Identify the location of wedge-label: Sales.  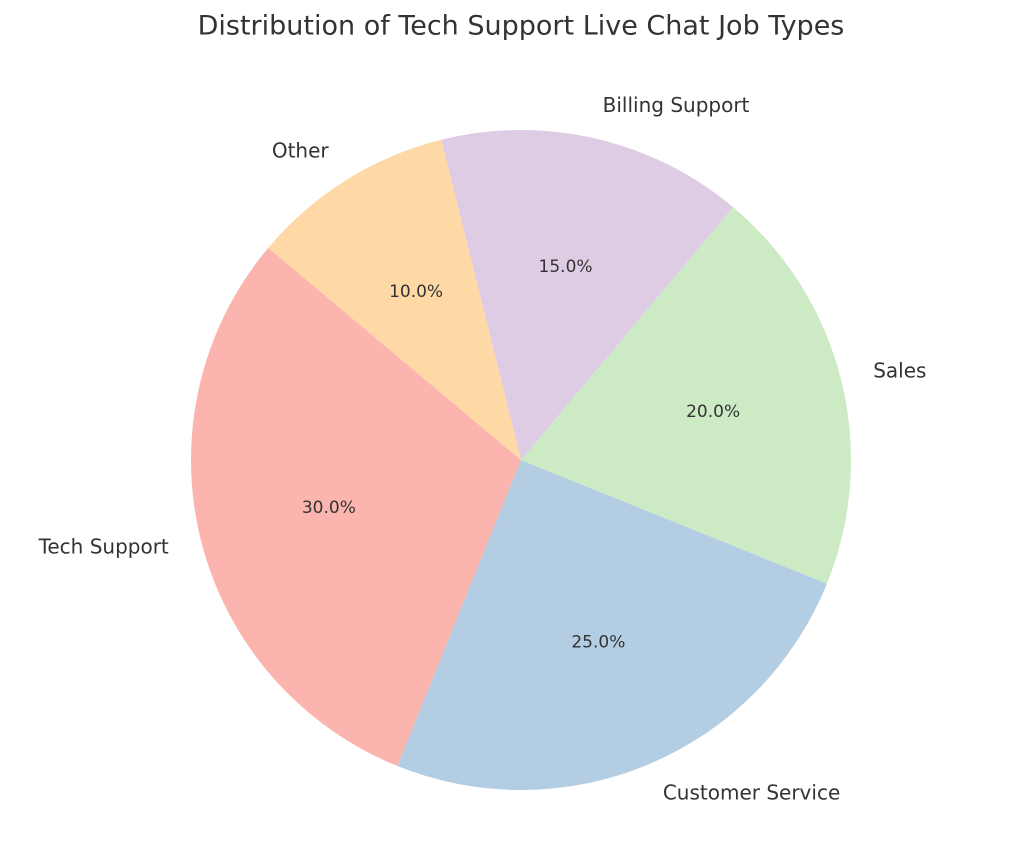
(899, 371).